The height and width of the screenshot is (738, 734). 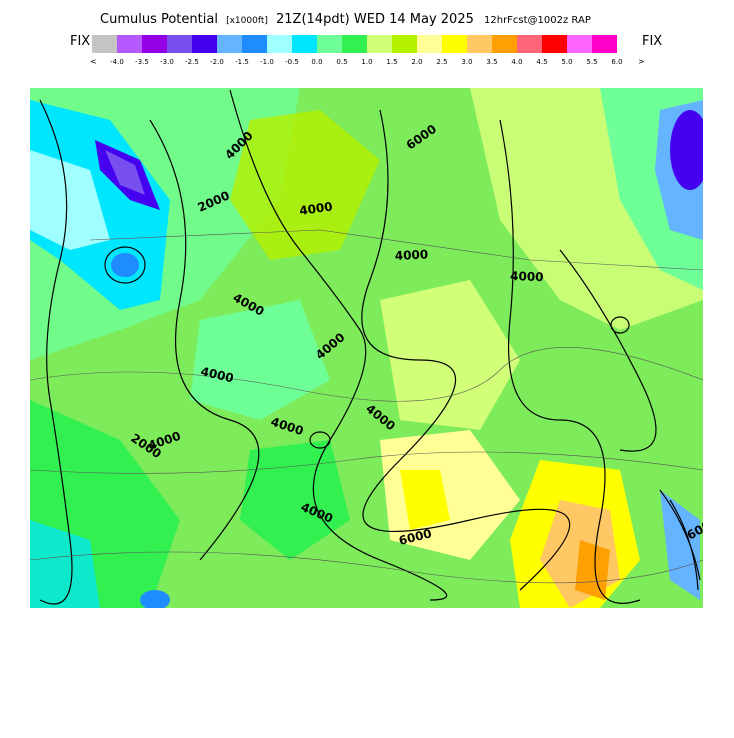 I want to click on legend-label: 0.5, so click(x=341, y=62).